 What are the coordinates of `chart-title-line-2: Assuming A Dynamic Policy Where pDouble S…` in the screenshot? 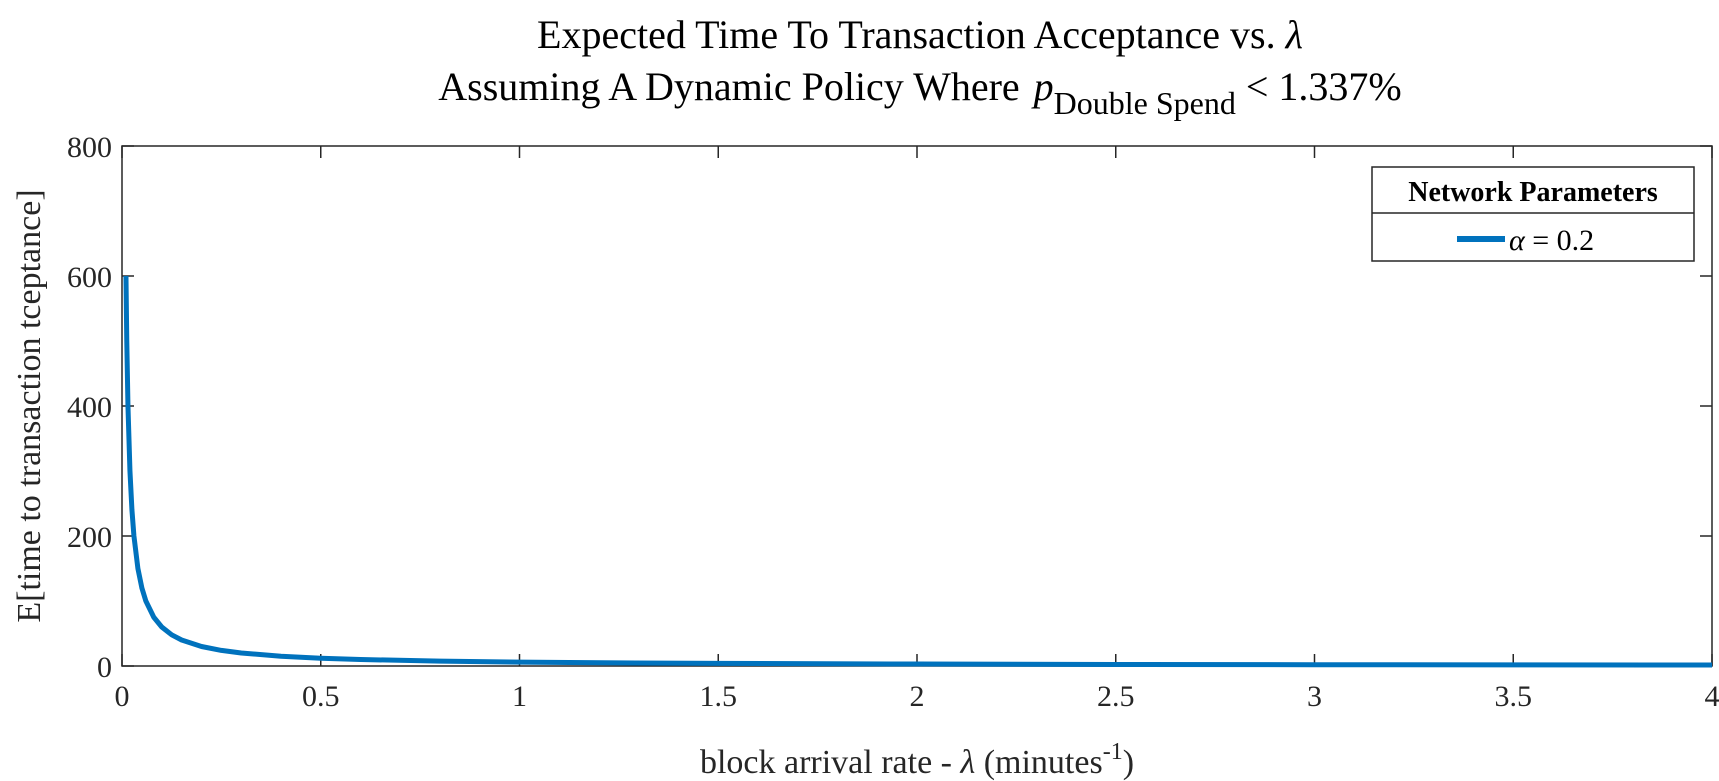 It's located at (920, 92).